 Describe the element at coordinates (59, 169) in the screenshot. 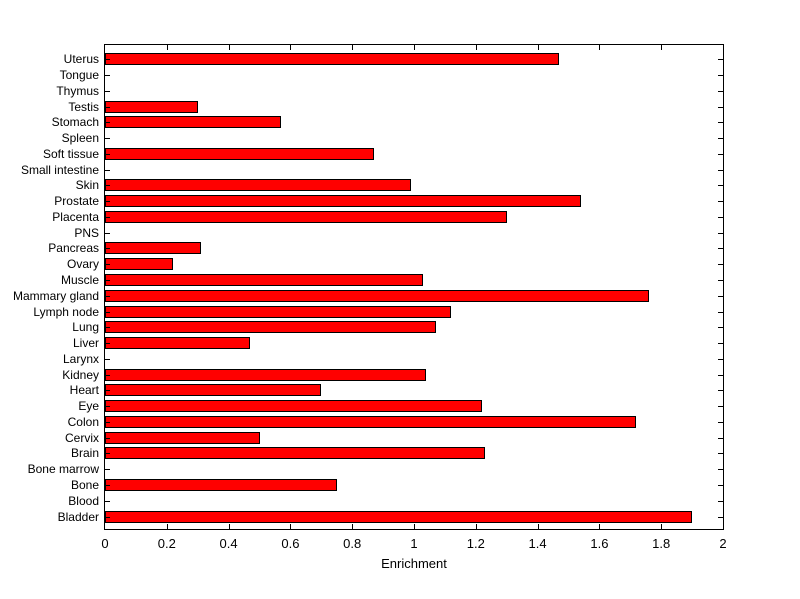

I see `y-label-small-intestine: Small intestine` at that location.